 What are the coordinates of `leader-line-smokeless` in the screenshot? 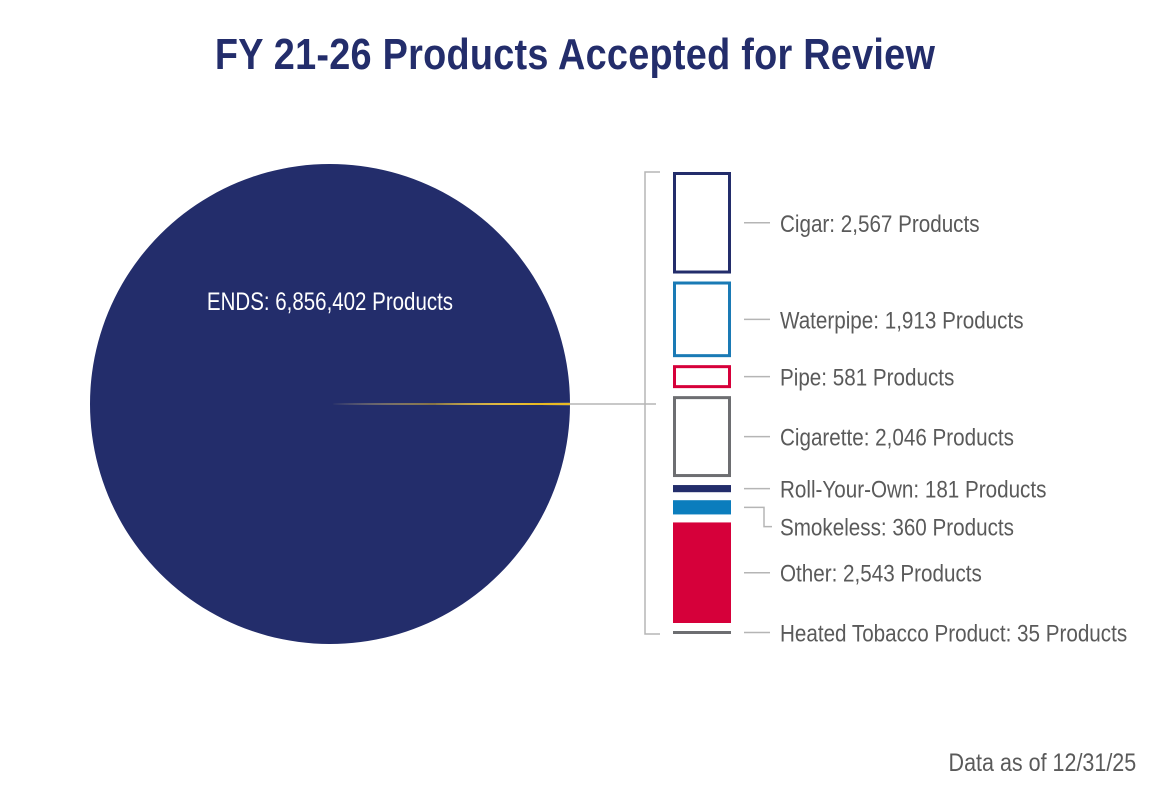 It's located at (758, 517).